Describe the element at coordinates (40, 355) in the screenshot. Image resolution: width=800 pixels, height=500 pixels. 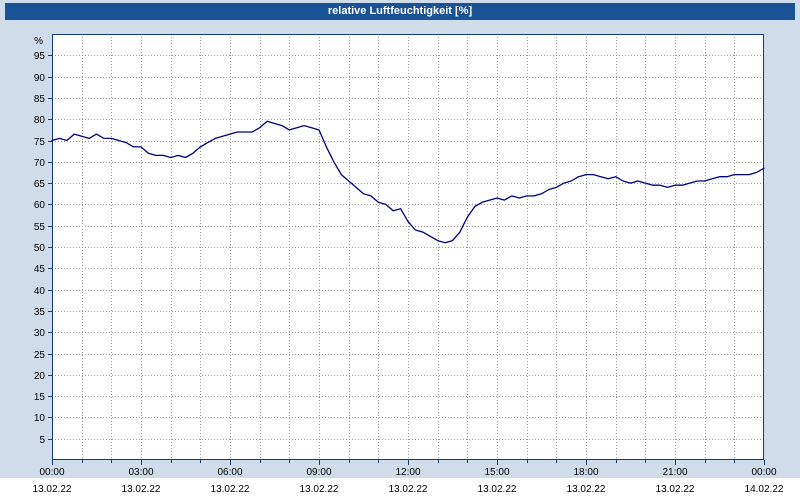
I see `y-tick-label: 25` at that location.